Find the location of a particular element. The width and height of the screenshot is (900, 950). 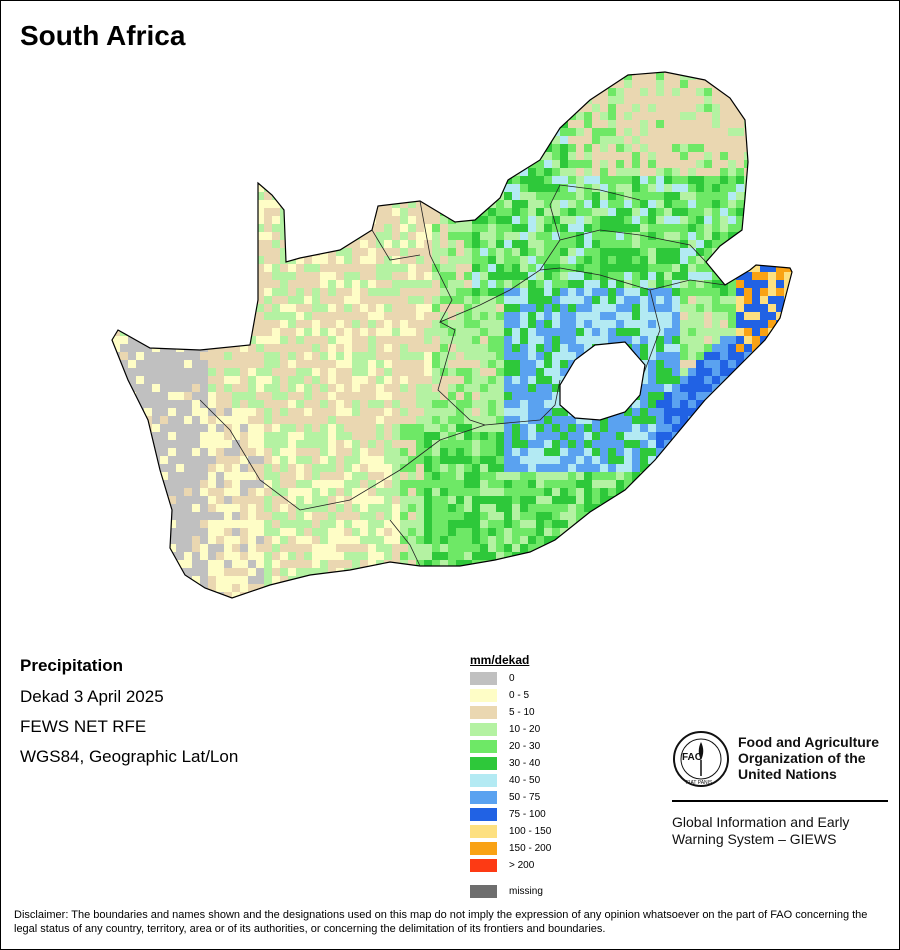

legend-label: 40 - 50 is located at coordinates (525, 780).